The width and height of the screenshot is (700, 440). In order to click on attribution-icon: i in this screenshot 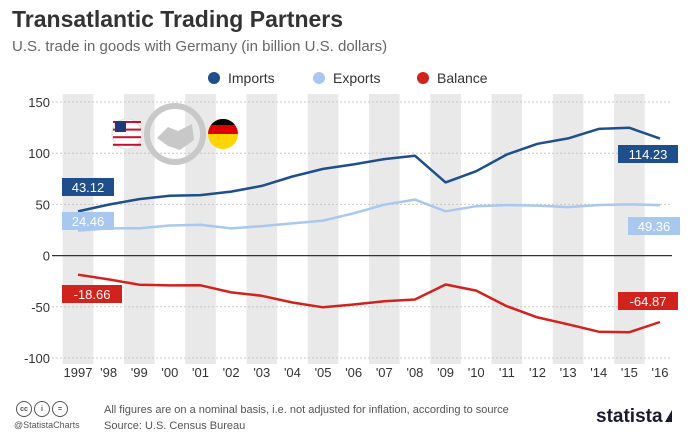, I will do `click(42, 409)`.